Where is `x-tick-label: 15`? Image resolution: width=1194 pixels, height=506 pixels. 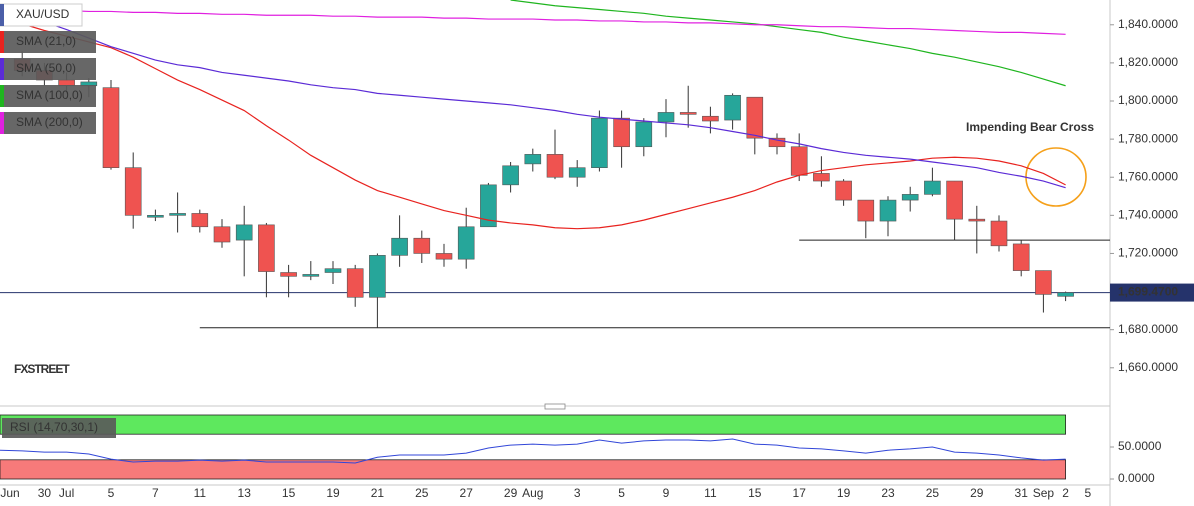 x-tick-label: 15 is located at coordinates (289, 493).